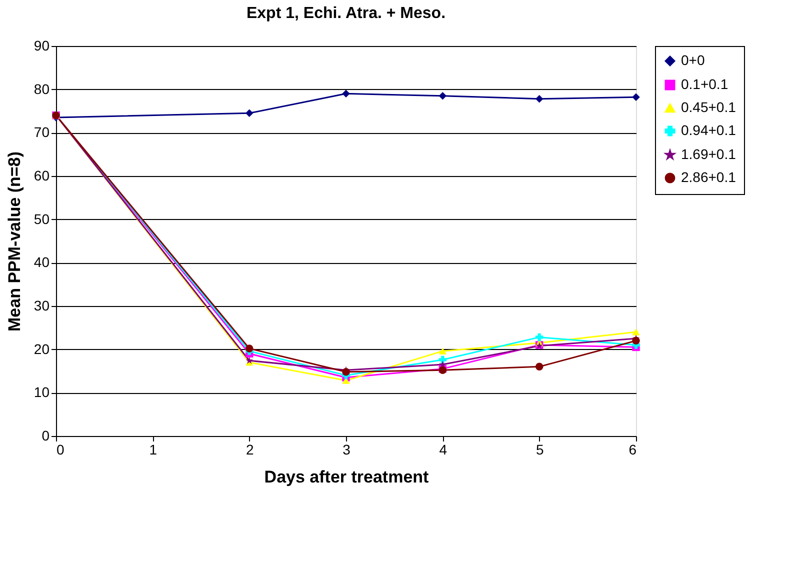 This screenshot has width=808, height=581. Describe the element at coordinates (346, 13) in the screenshot. I see `chart-title: Expt 1, Echi. Atra. + Meso.` at that location.